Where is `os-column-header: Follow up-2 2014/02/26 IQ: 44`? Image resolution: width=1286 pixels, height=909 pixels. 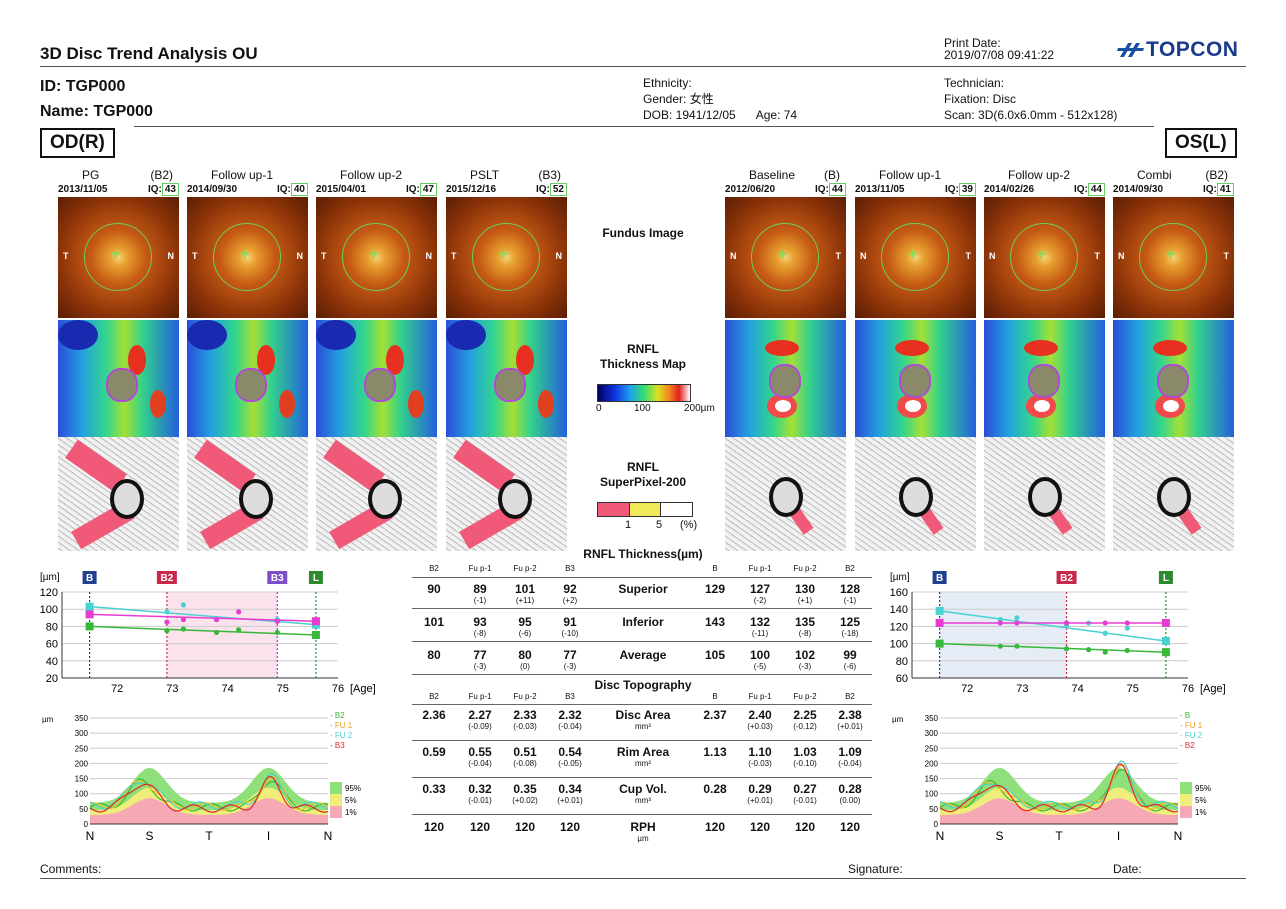
os-column-header: Follow up-2 2014/02/26 IQ: 44 is located at coordinates (1044, 182).